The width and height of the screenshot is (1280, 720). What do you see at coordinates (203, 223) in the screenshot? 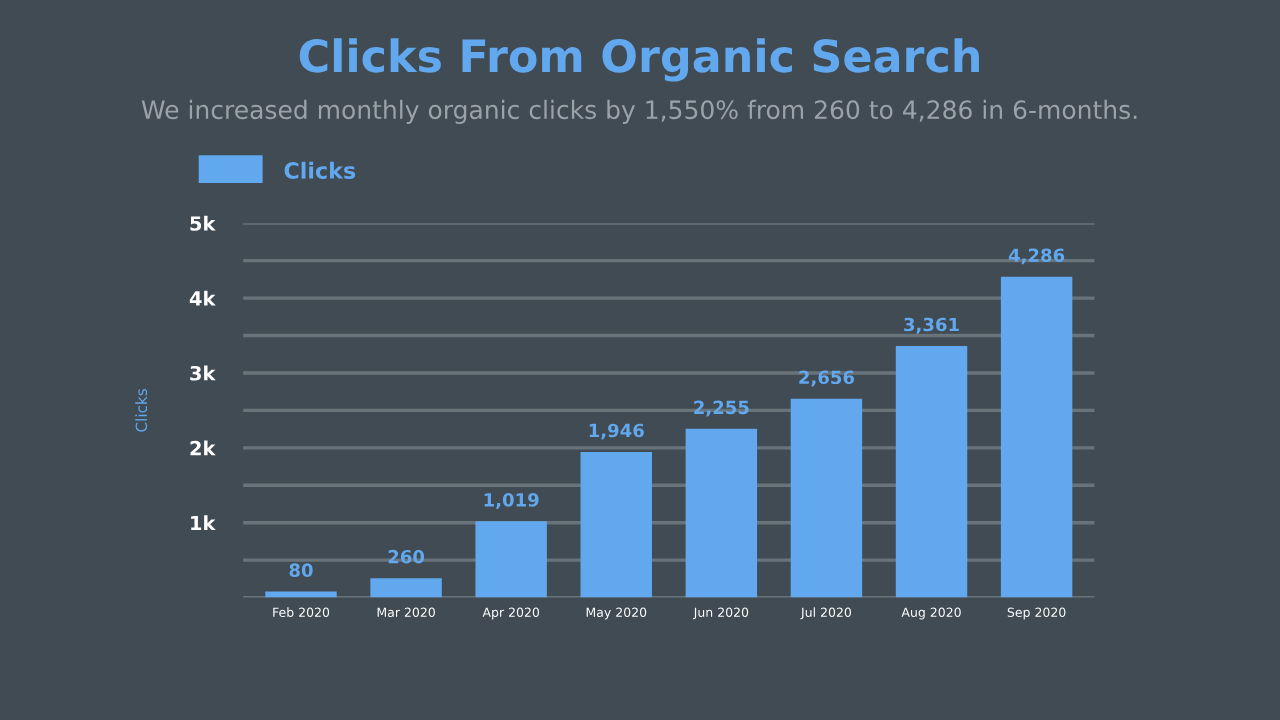
I see `y-tick-label: 5k` at bounding box center [203, 223].